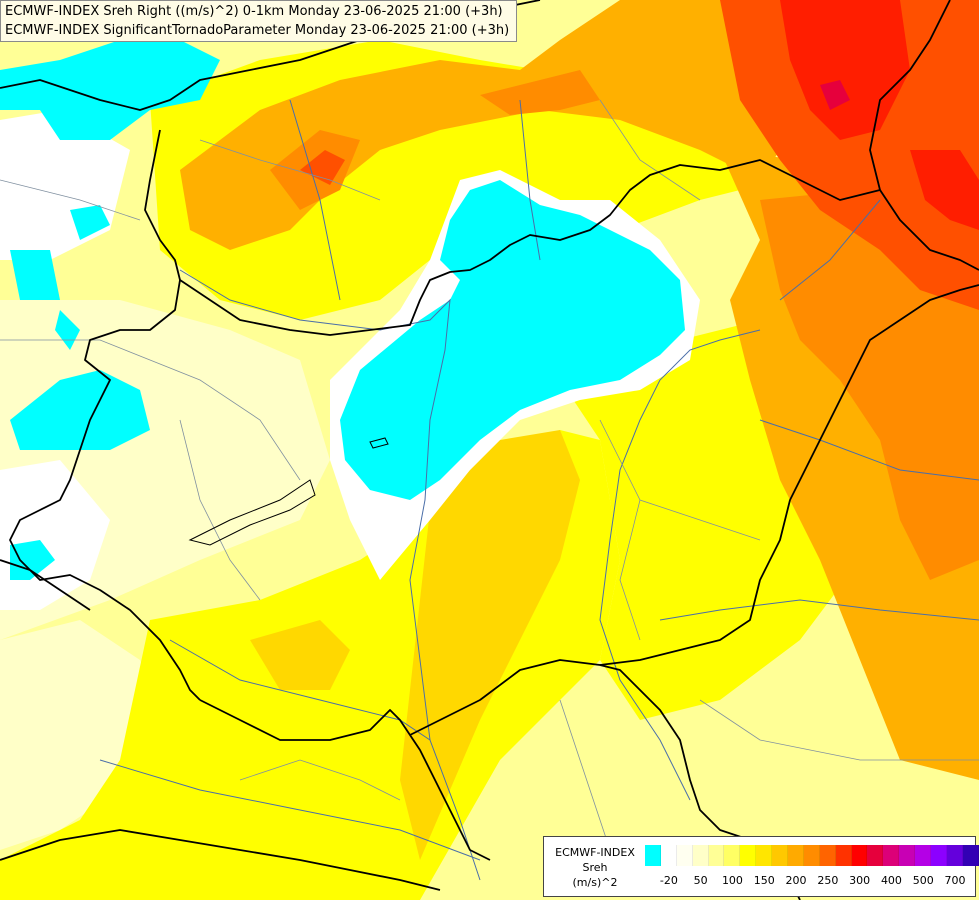 The height and width of the screenshot is (900, 979). Describe the element at coordinates (835, 95) in the screenshot. I see `crimson-spot-northeast` at that location.